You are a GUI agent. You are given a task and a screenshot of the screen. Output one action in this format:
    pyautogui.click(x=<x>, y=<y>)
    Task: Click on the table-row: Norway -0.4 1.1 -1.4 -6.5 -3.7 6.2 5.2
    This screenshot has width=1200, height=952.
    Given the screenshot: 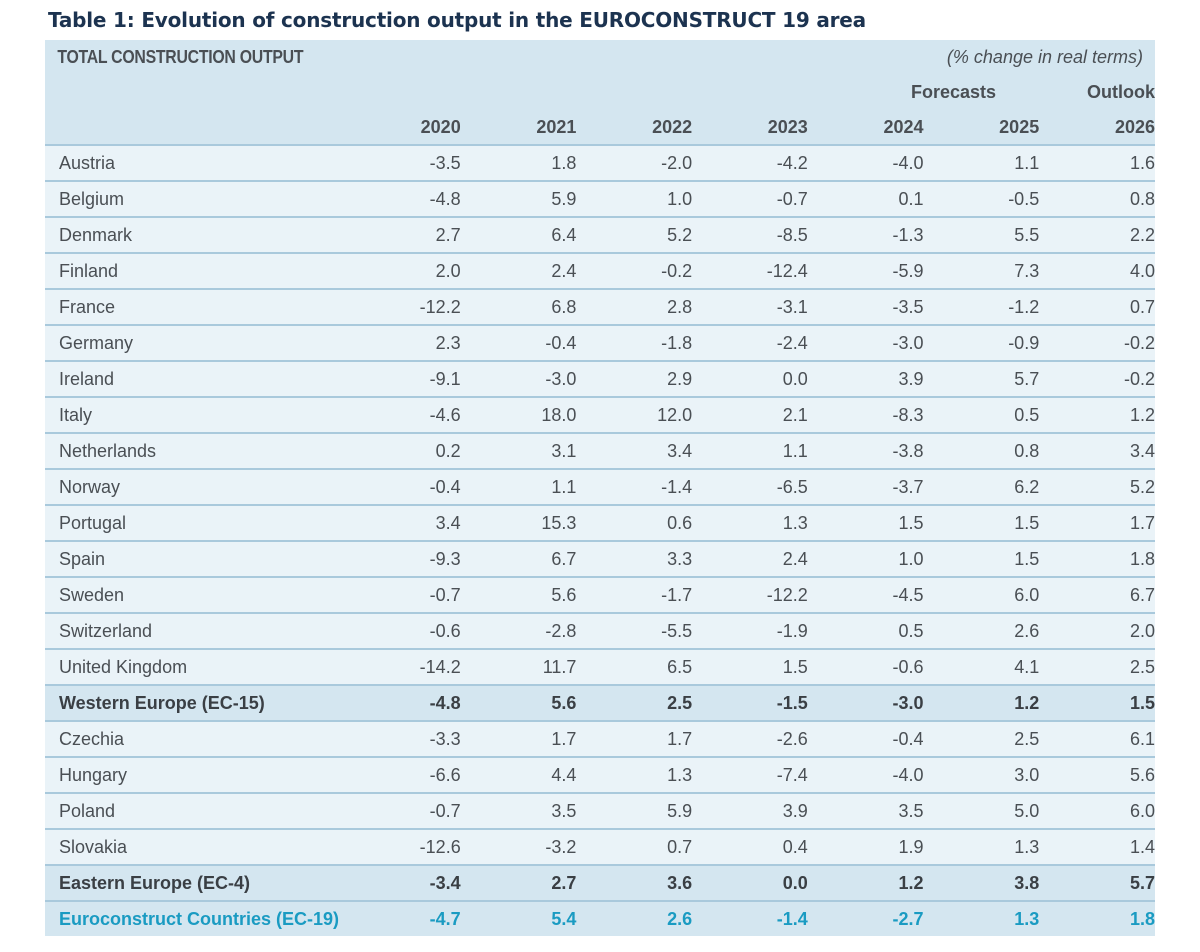 What is the action you would take?
    pyautogui.click(x=600, y=487)
    